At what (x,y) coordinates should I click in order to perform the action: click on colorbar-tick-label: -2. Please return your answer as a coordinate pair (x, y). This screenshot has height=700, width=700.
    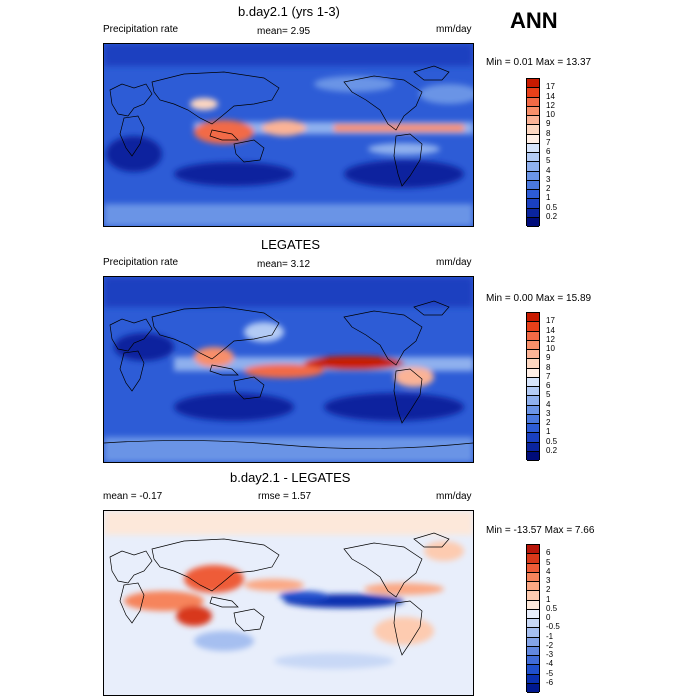
    Looking at the image, I should click on (550, 645).